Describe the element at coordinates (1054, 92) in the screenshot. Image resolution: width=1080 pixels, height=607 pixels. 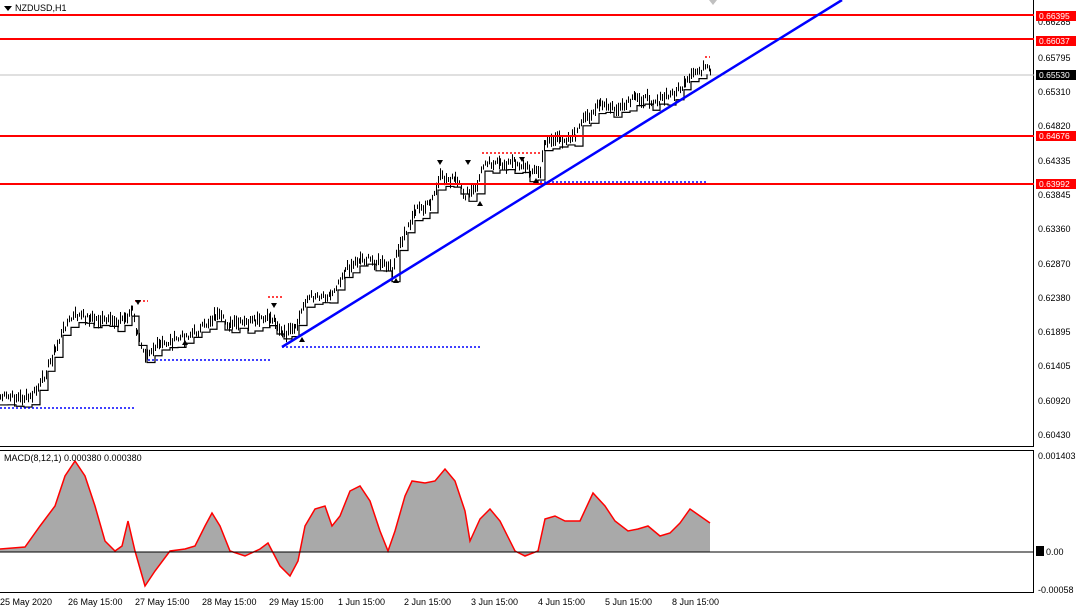
I see `price-axis-label: 0.65310` at that location.